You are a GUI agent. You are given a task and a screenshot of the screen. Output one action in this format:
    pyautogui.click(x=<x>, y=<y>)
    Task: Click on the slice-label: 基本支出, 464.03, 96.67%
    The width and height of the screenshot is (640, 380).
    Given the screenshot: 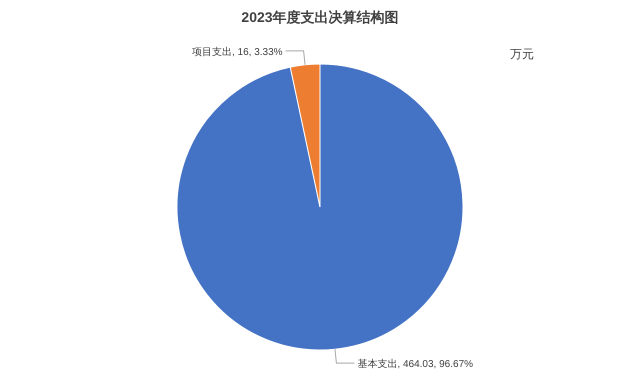 What is the action you would take?
    pyautogui.click(x=415, y=364)
    